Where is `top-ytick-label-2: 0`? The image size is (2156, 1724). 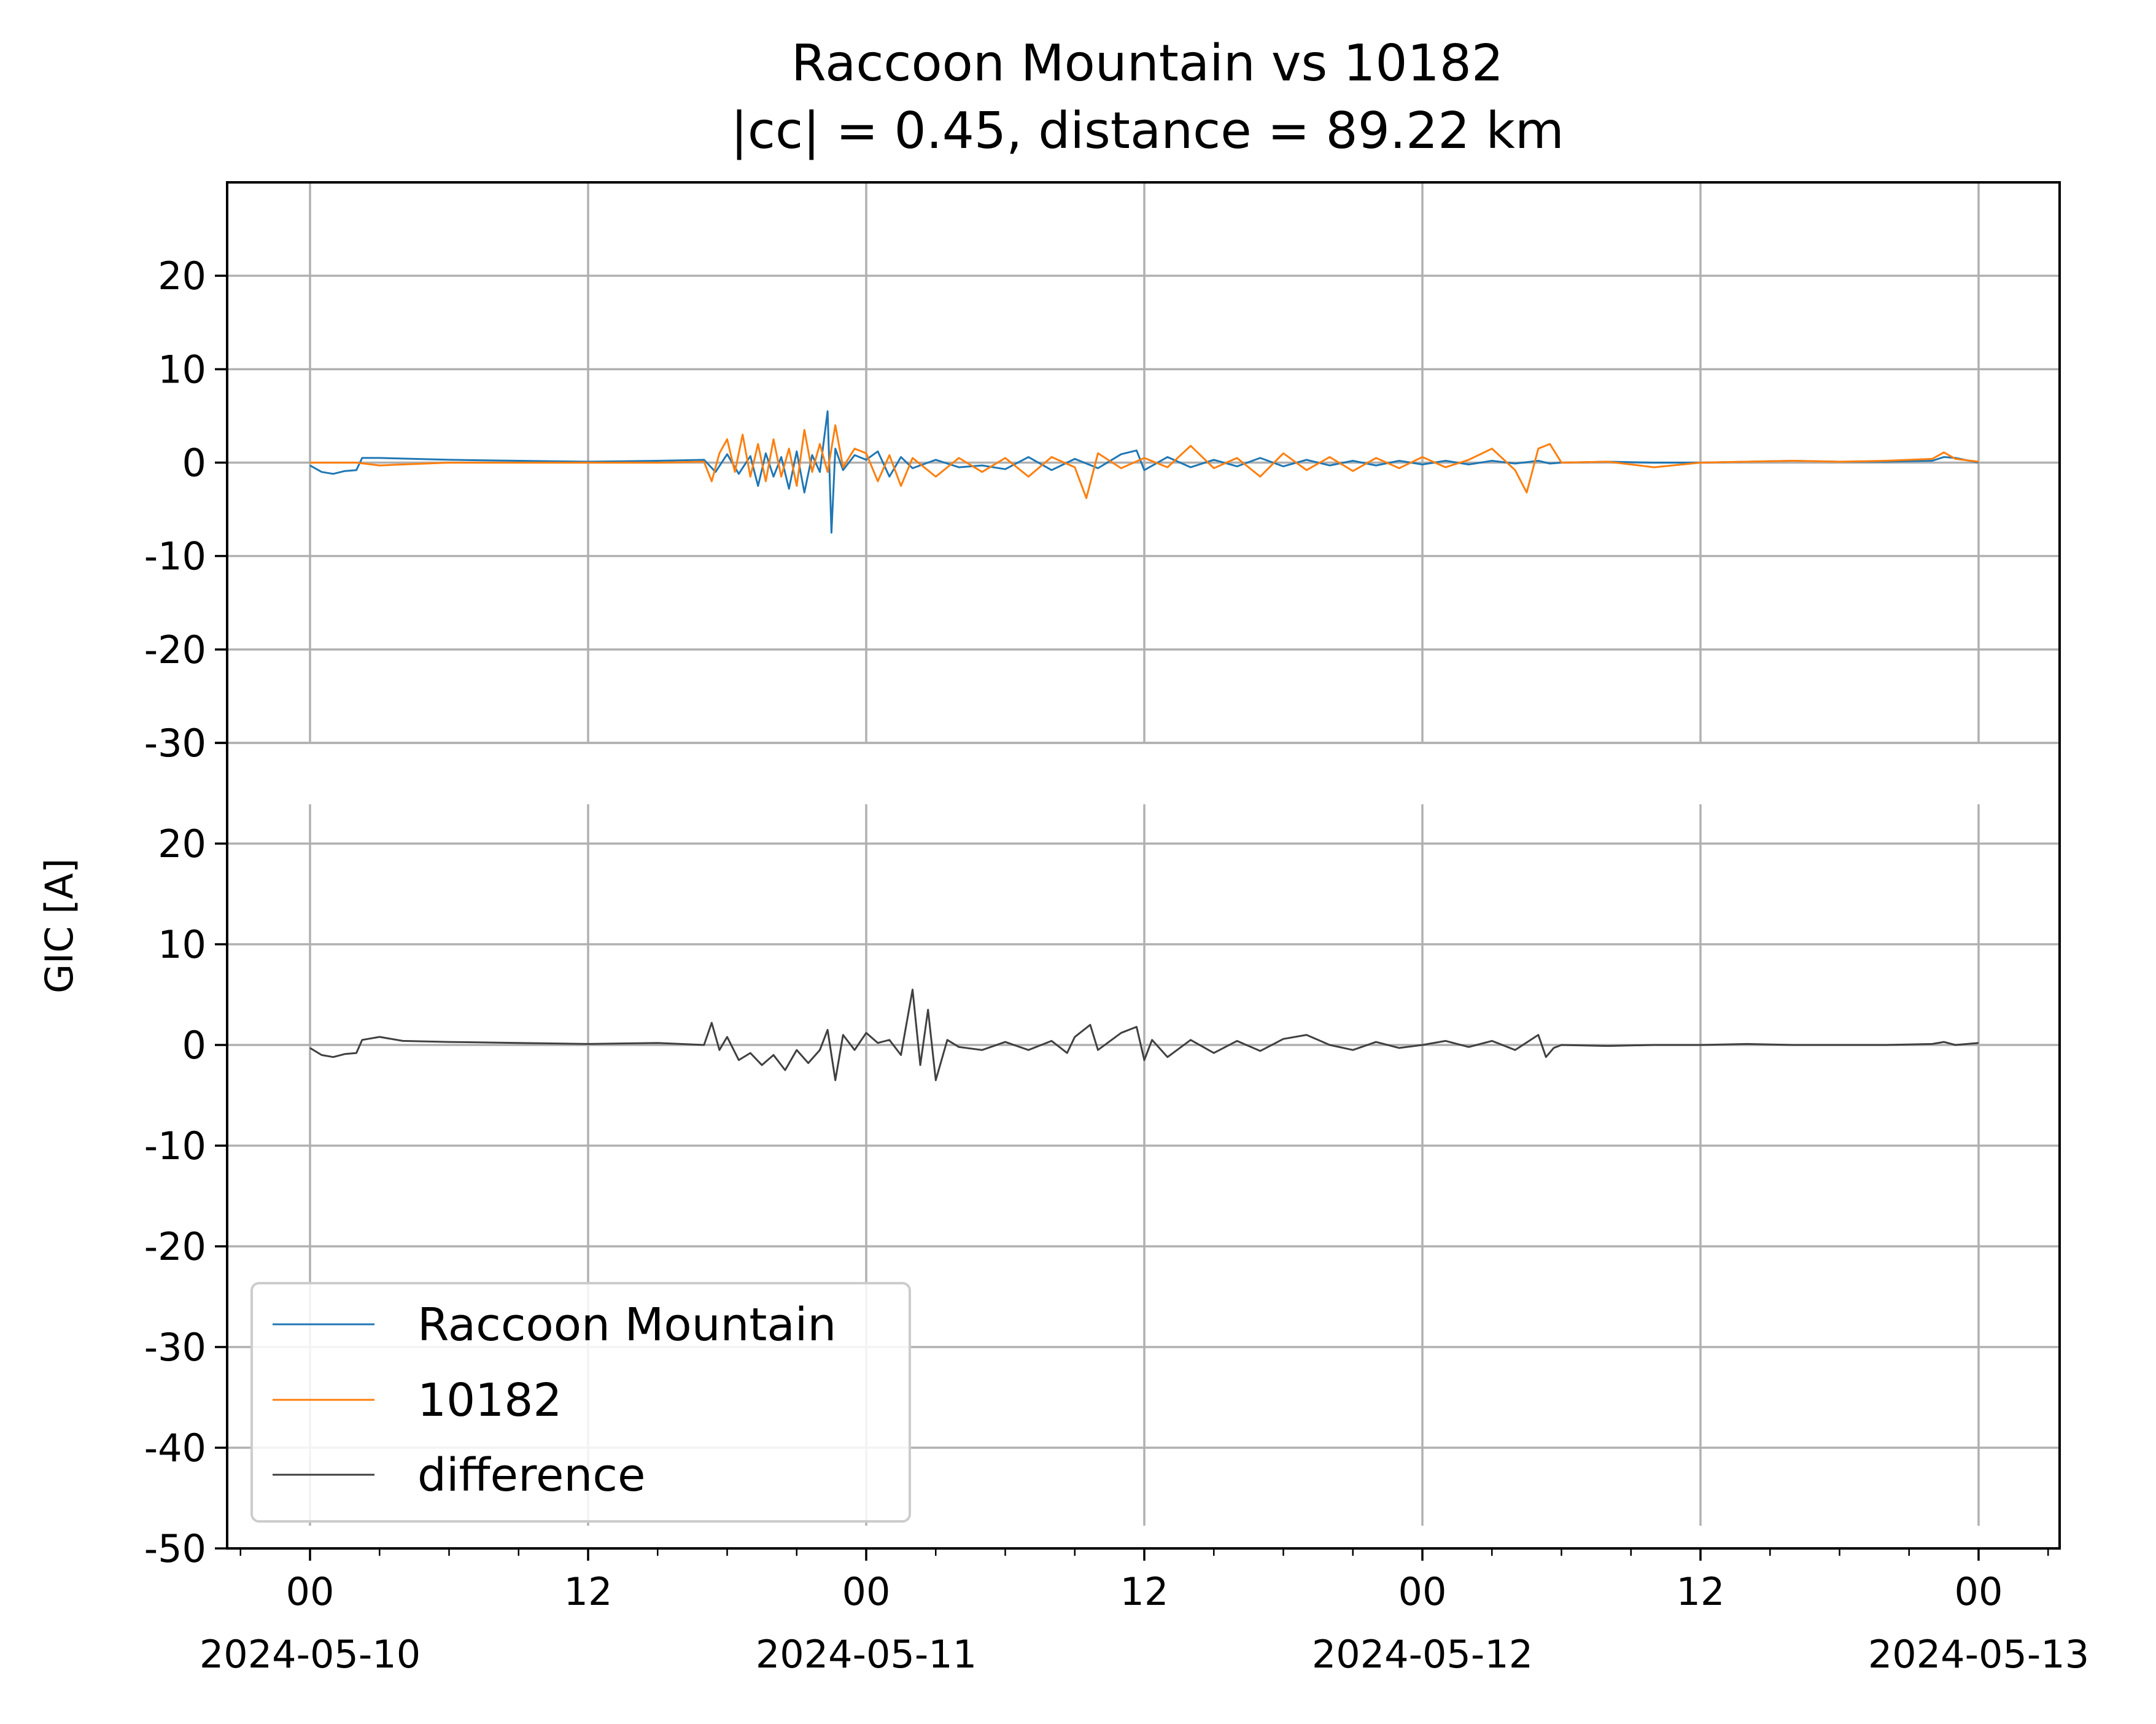 top-ytick-label-2: 0 is located at coordinates (194, 463).